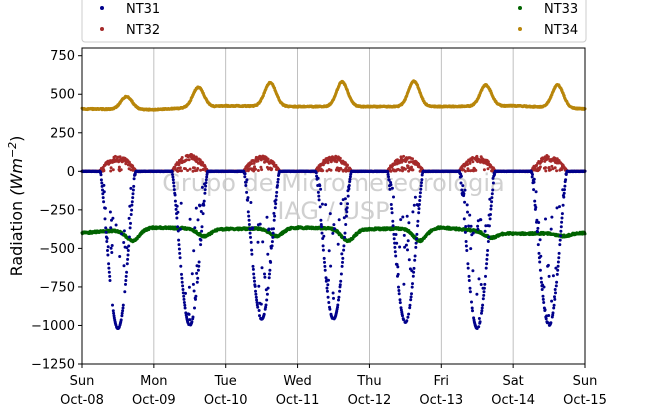  Describe the element at coordinates (520, 29) in the screenshot. I see `legend-marker-nt34` at that location.